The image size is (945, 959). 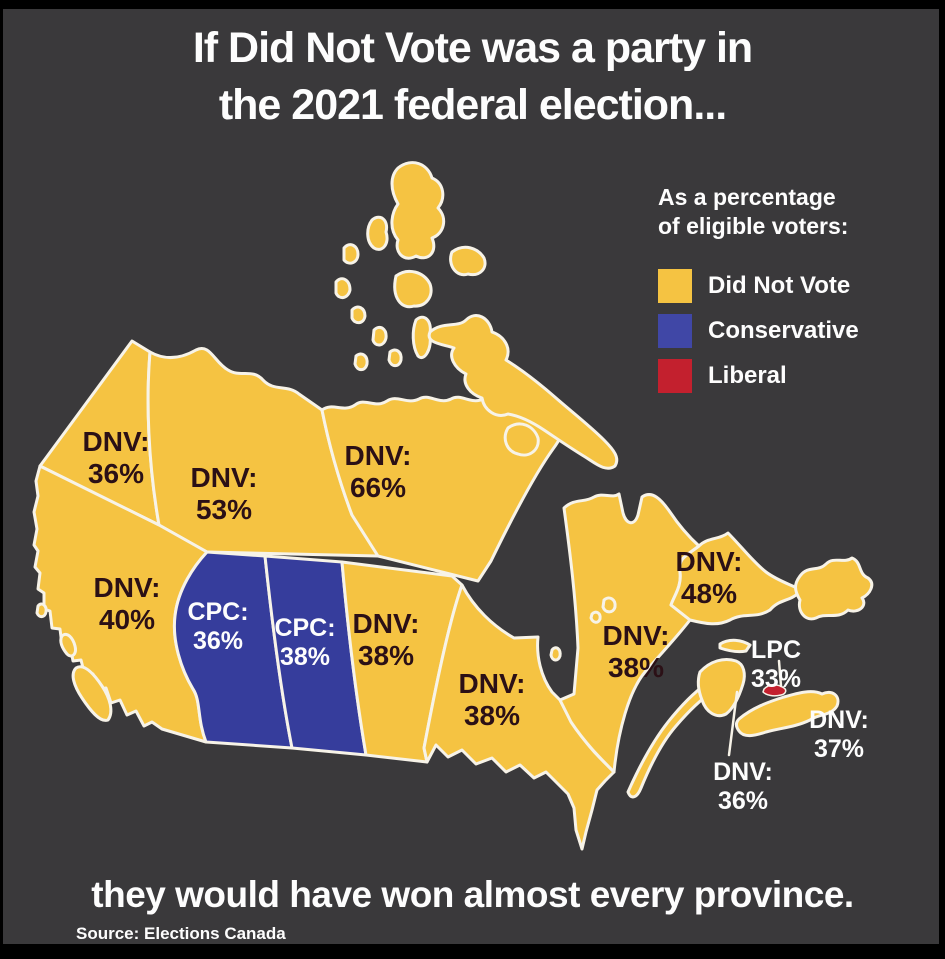 I want to click on legend-item-liberal: Liberal, so click(x=758, y=375).